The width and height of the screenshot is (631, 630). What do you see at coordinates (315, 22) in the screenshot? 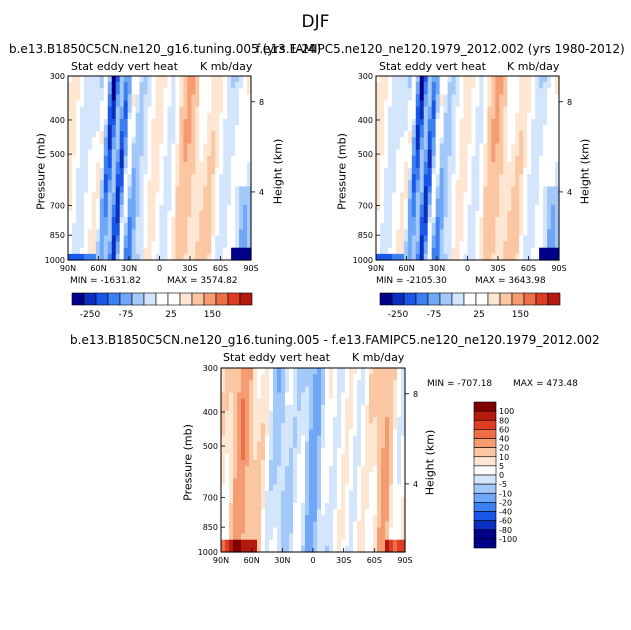
I see `page-title: DJF` at bounding box center [315, 22].